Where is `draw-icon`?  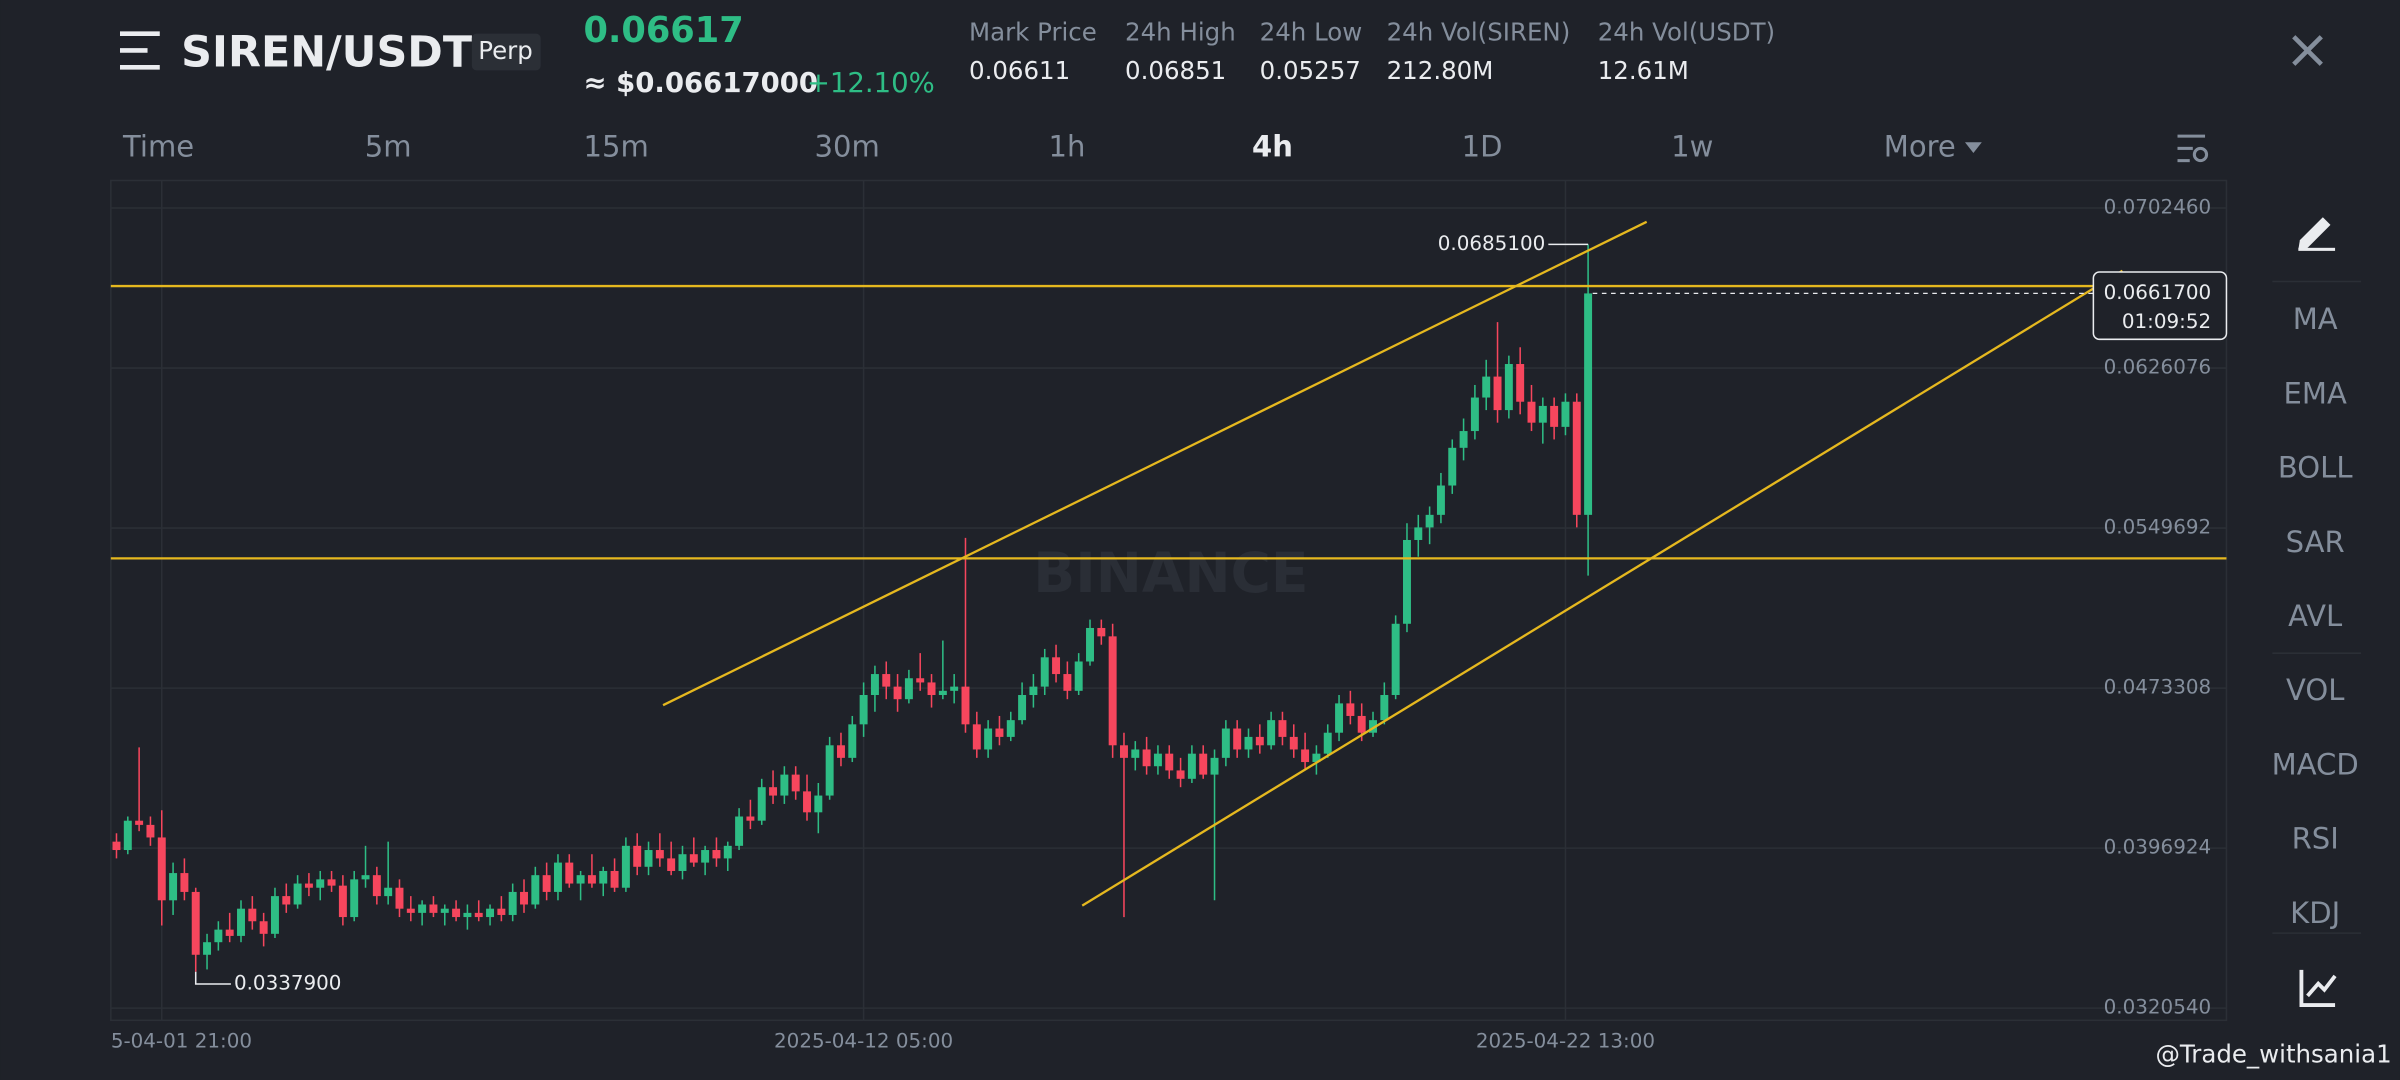 draw-icon is located at coordinates (2317, 234).